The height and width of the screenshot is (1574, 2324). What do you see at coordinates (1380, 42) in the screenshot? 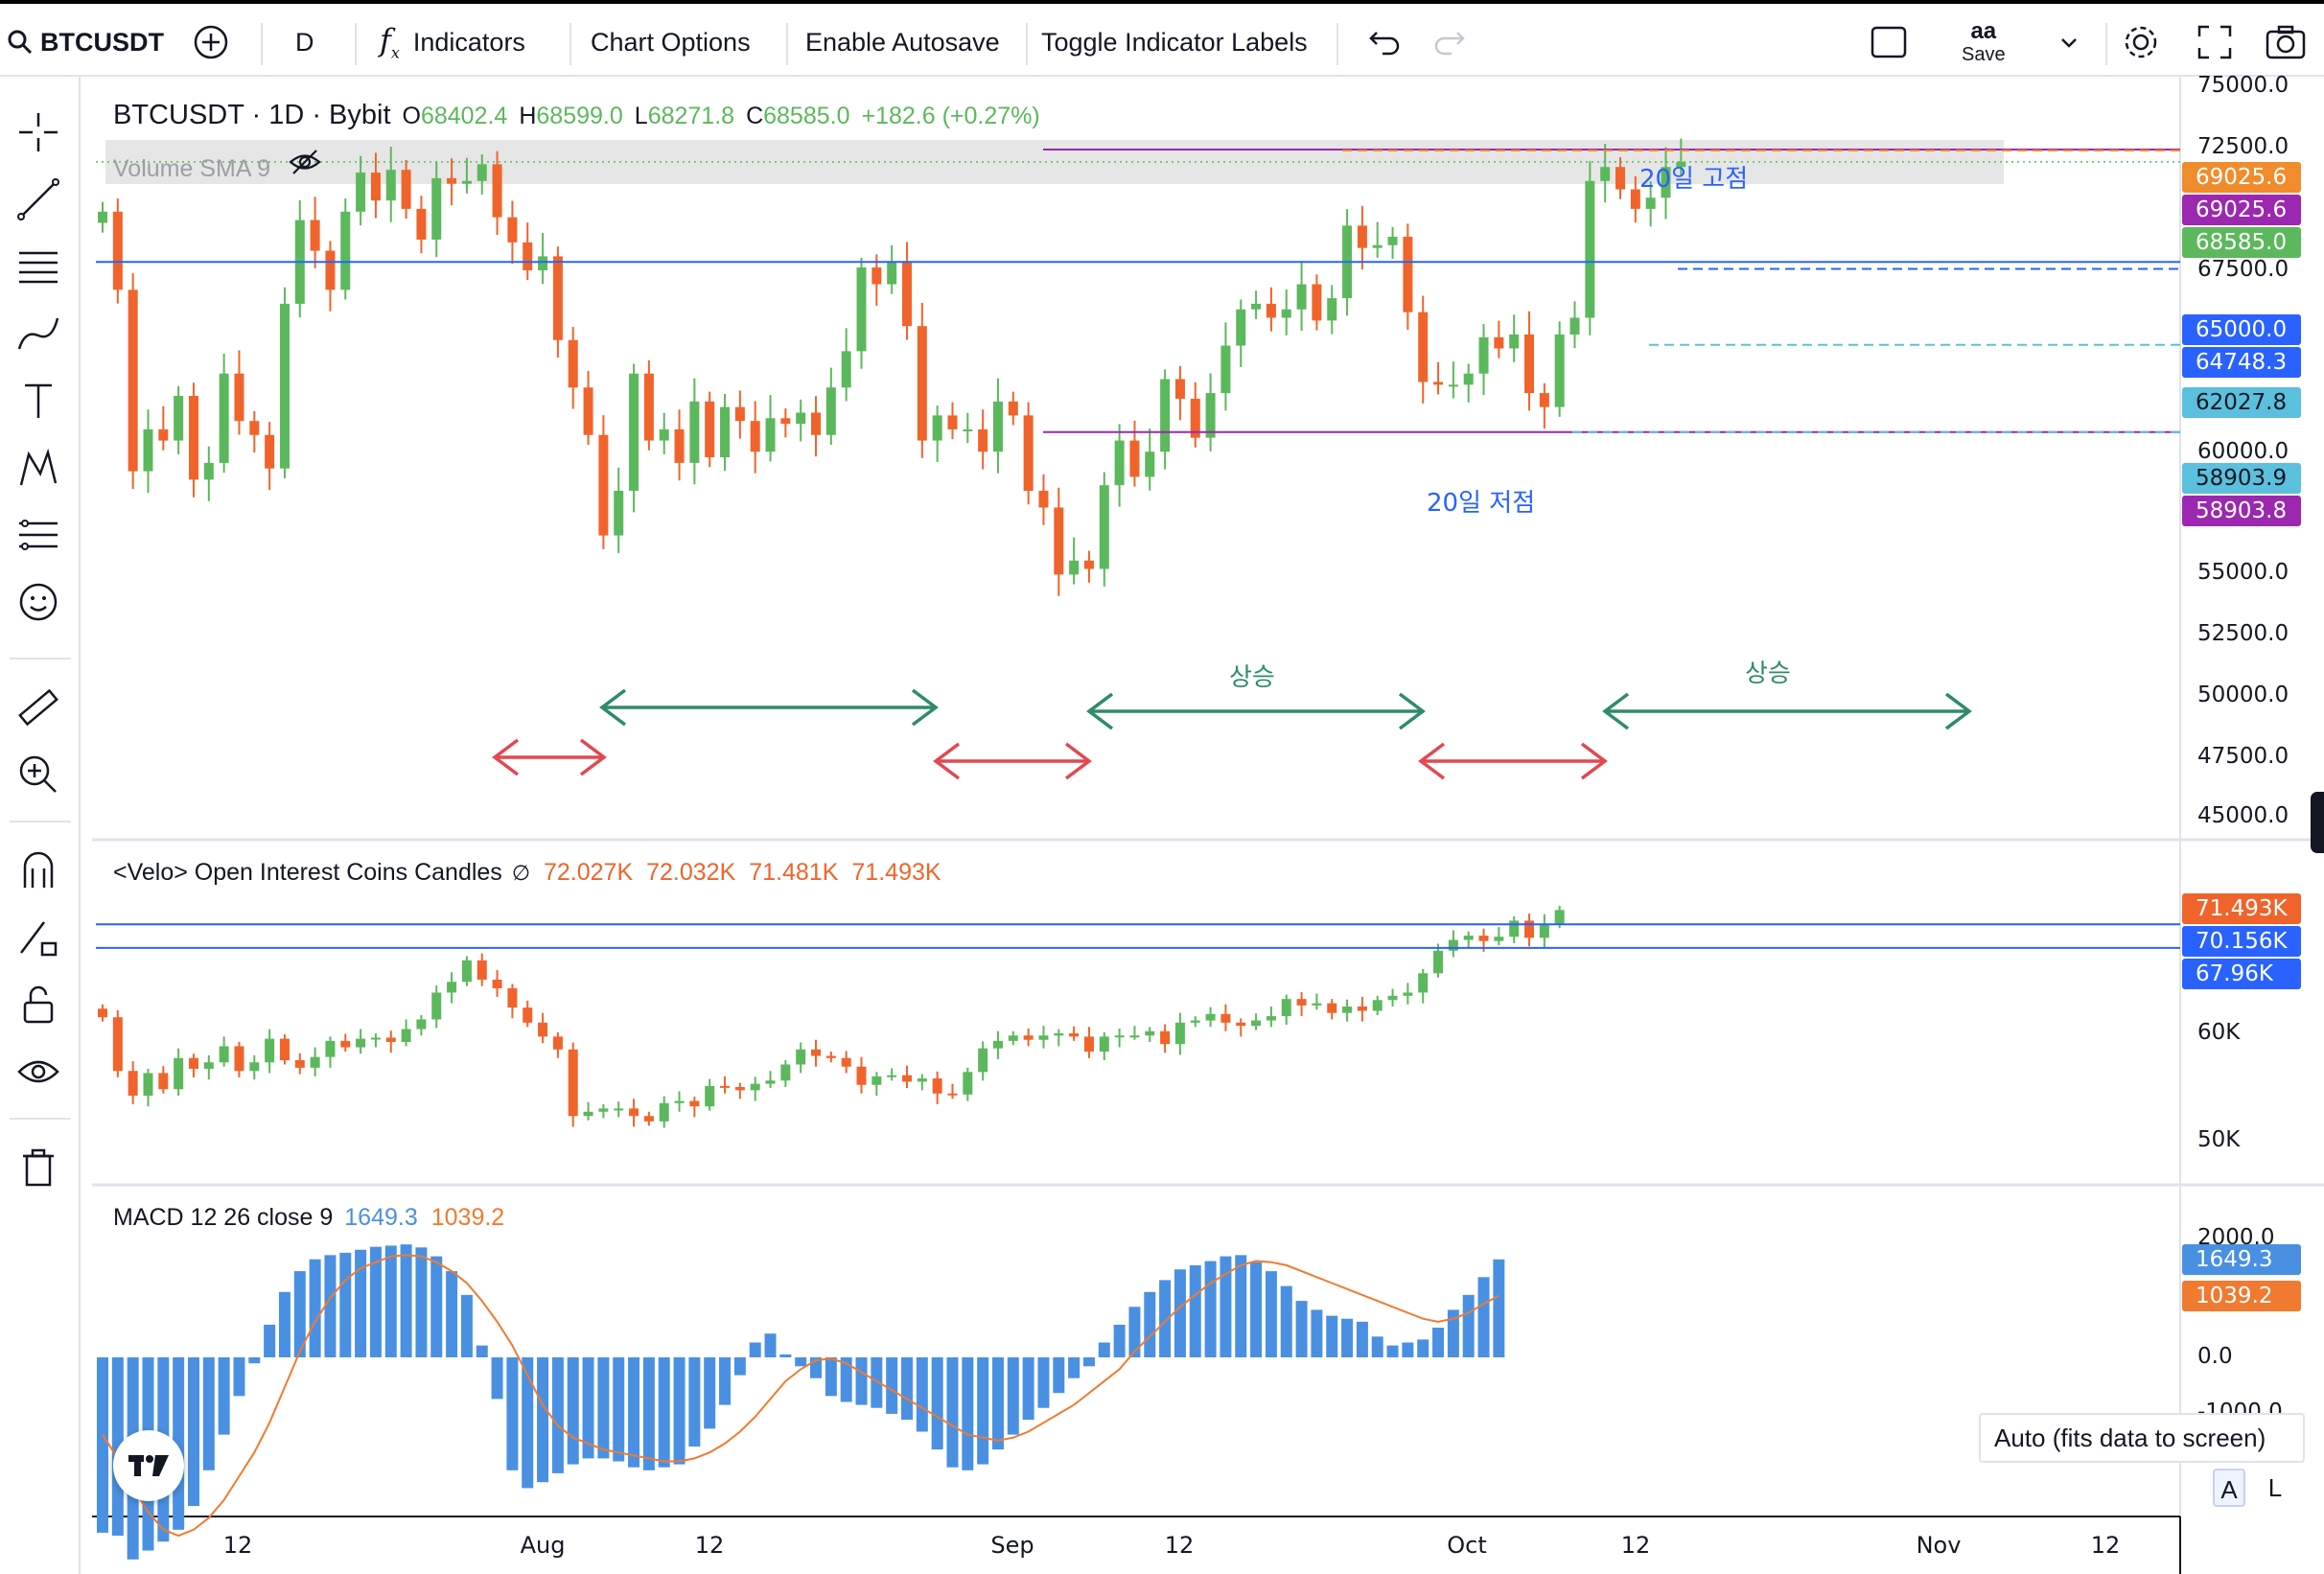
I see `undo-button` at bounding box center [1380, 42].